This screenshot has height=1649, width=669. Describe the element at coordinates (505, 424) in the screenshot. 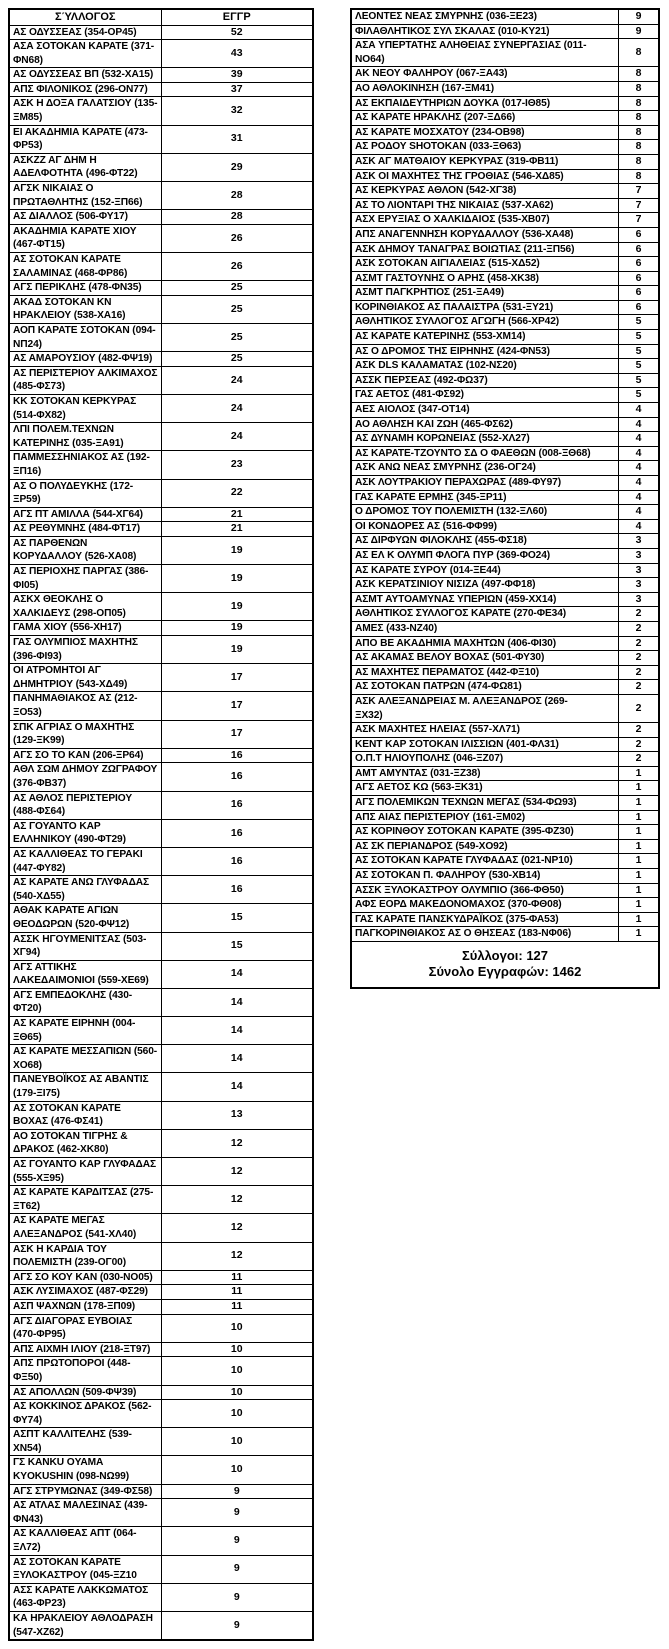

I see `table-row: ΑΟ ΑΘΛΗΣΗ ΚΑΙ ΖΩΗ (465-ΦΣ62) 4` at that location.